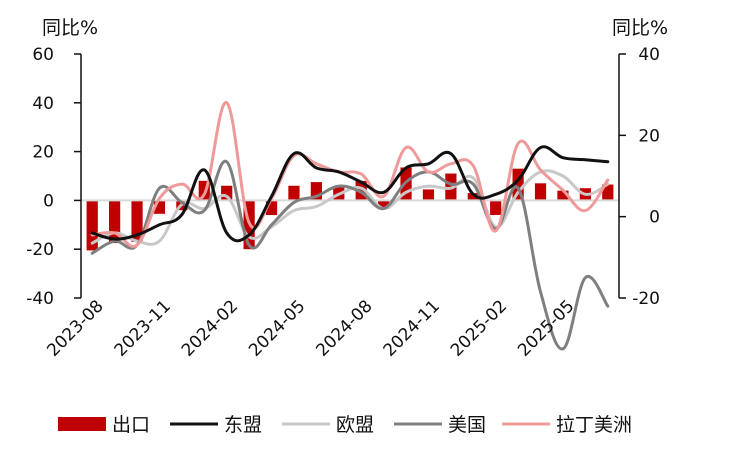 The height and width of the screenshot is (461, 741). What do you see at coordinates (40, 299) in the screenshot?
I see `left-tick-label: -40` at bounding box center [40, 299].